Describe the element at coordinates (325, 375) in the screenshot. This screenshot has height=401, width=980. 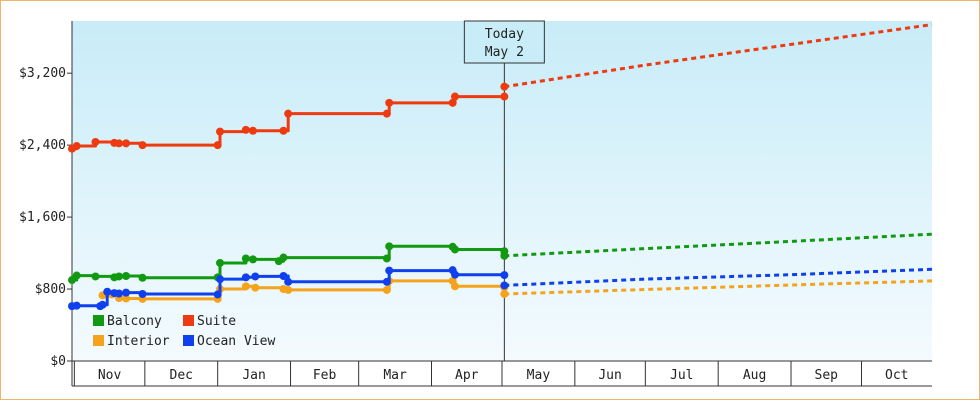
I see `x-tick-label: Feb` at that location.